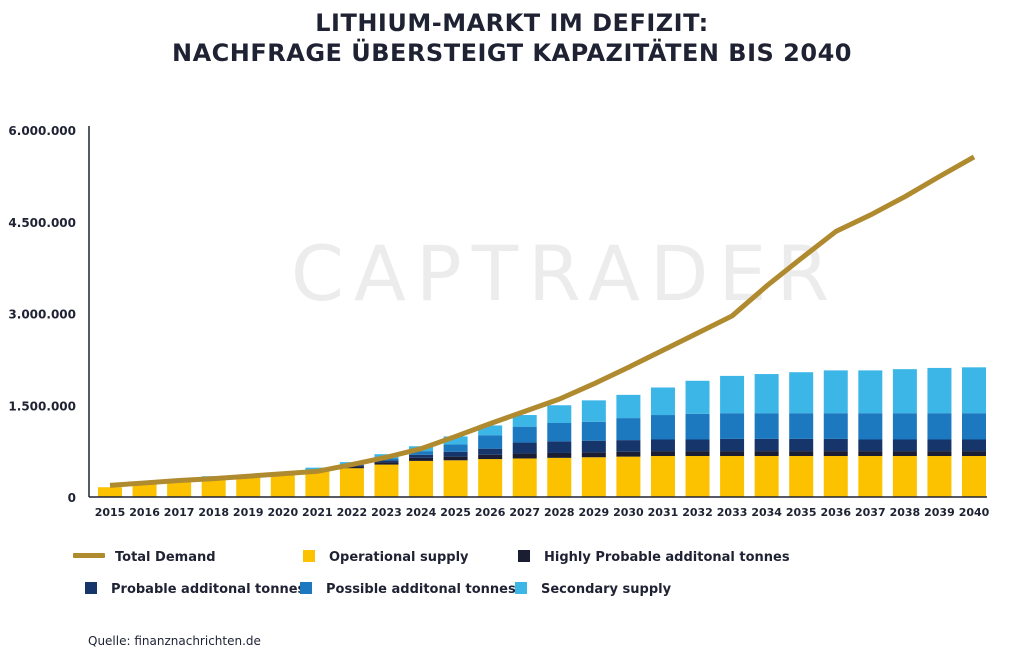 This screenshot has width=1024, height=661. Describe the element at coordinates (42, 406) in the screenshot. I see `y-tick-label: 1.500.000` at that location.